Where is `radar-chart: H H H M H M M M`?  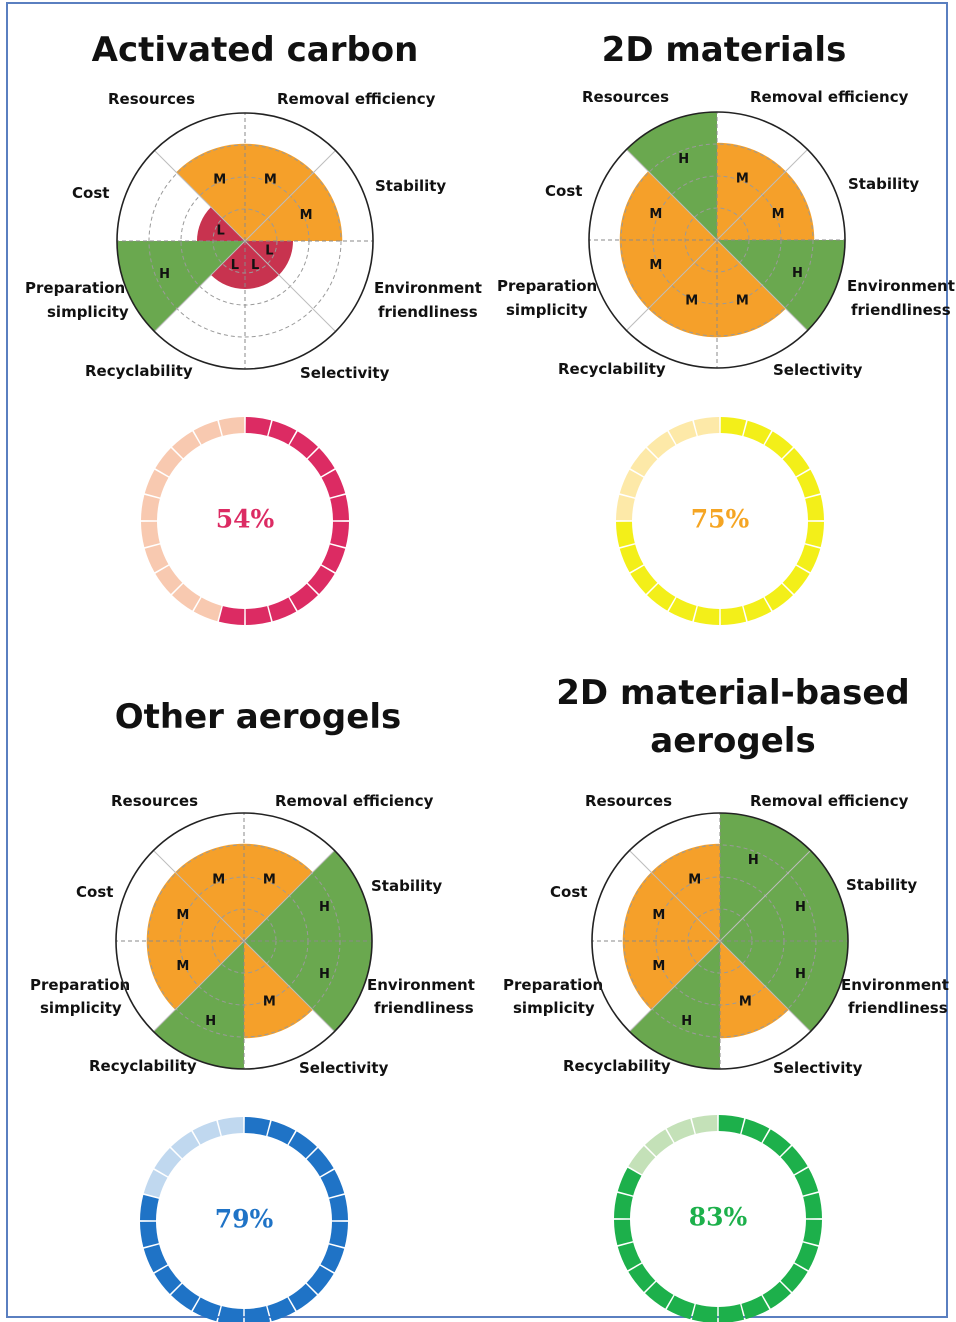
radar-chart: H H H M H M M M is located at coordinates (720, 941).